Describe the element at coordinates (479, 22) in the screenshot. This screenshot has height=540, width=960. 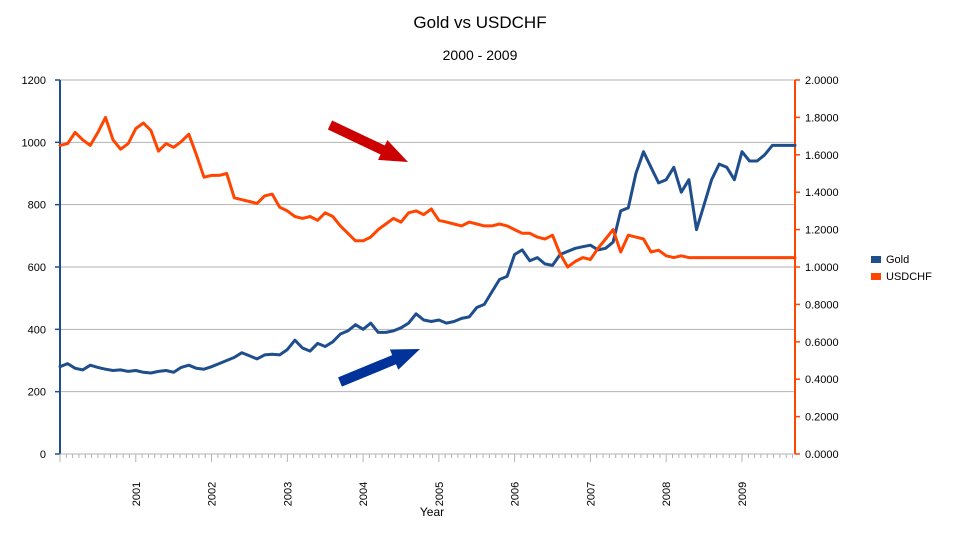
I see `chart-title: Gold vs USDCHF` at that location.